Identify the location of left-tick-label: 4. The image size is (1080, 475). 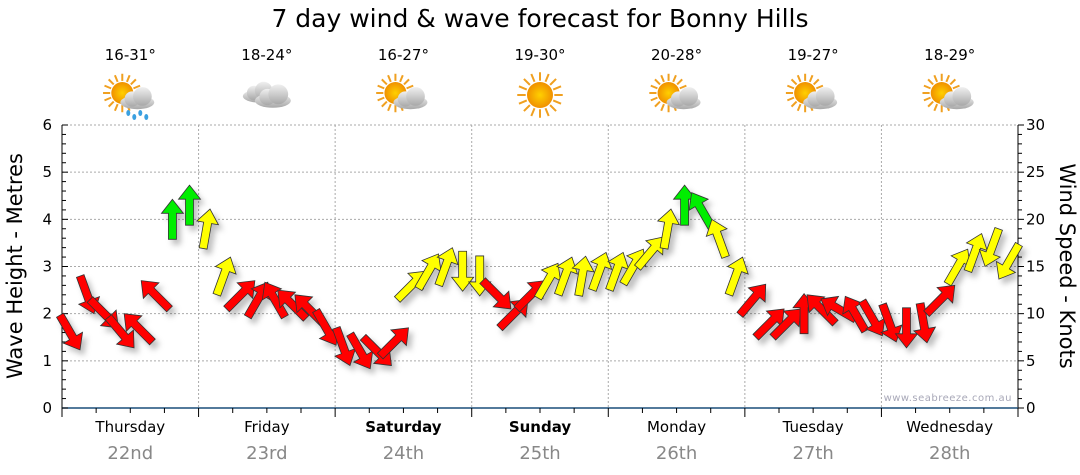
(47, 219).